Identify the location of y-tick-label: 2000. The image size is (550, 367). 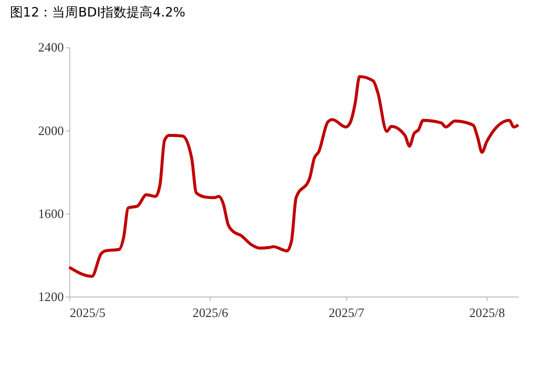
(51, 131).